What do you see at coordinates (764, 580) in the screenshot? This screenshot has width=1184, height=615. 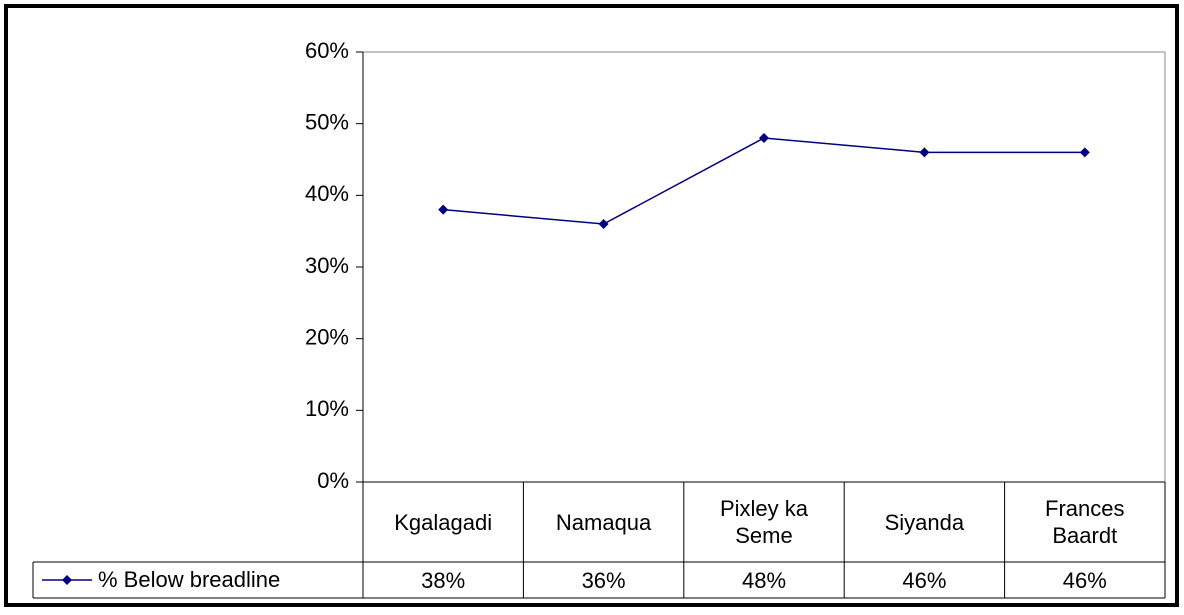 I see `data-label: 48%` at bounding box center [764, 580].